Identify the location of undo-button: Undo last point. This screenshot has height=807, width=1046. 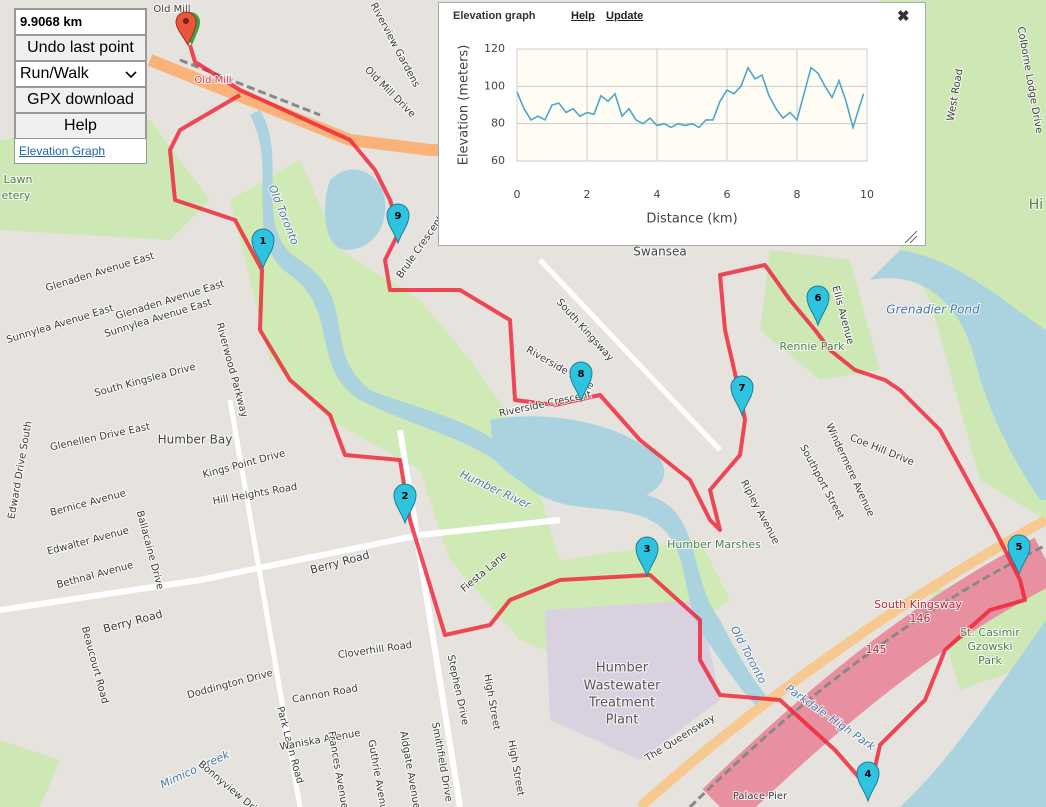
(80, 48).